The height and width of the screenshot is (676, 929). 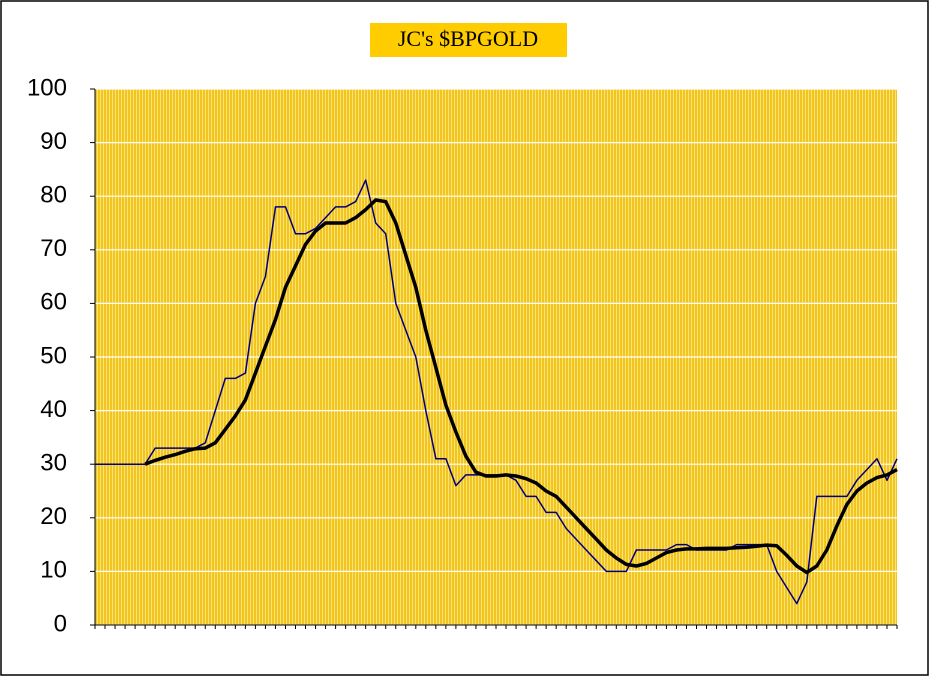 I want to click on y-tick-label: 50, so click(x=53, y=355).